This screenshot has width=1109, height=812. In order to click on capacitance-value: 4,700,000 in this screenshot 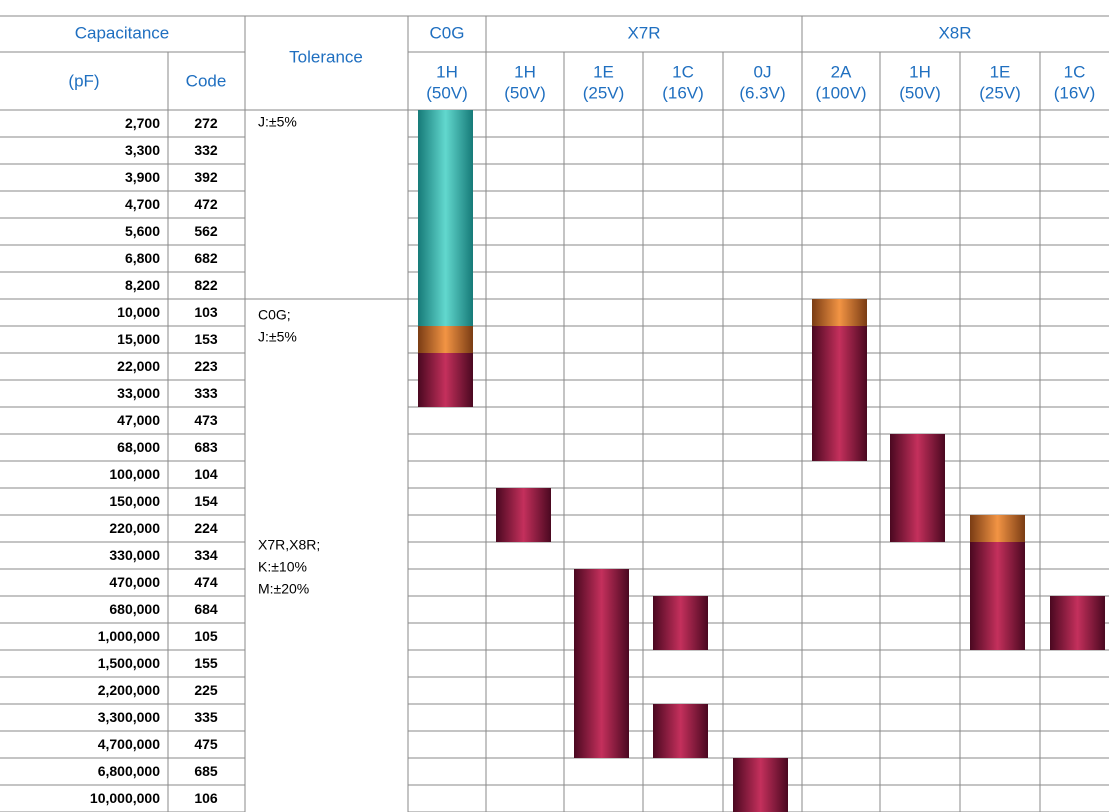, I will do `click(129, 744)`.